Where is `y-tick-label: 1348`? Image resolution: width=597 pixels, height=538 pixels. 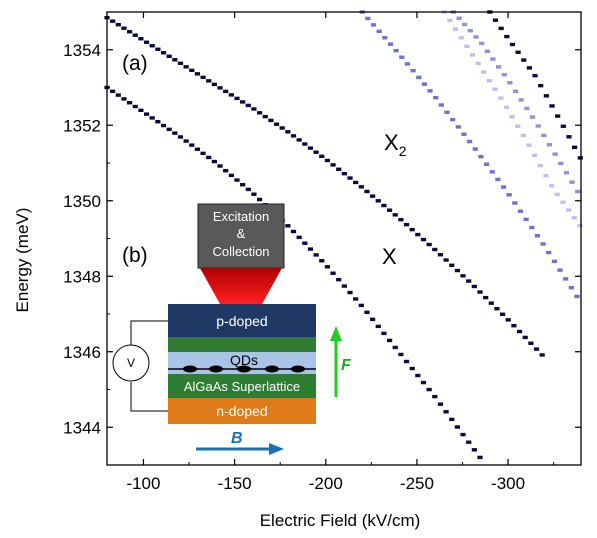 y-tick-label: 1348 is located at coordinates (82, 276).